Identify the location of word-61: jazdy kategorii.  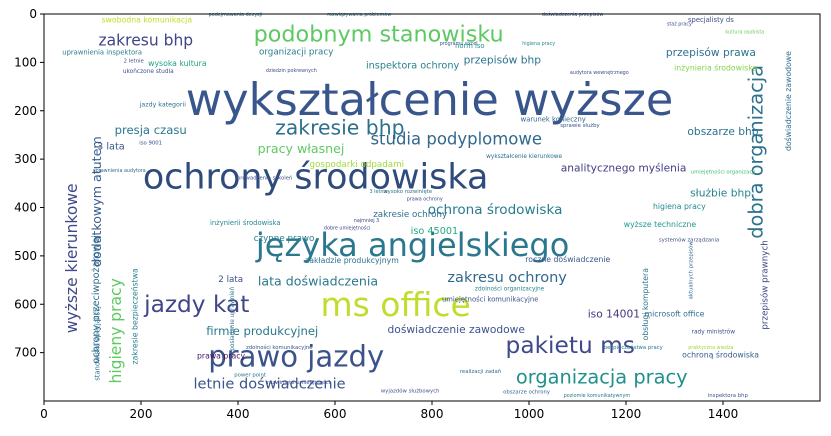
(163, 104).